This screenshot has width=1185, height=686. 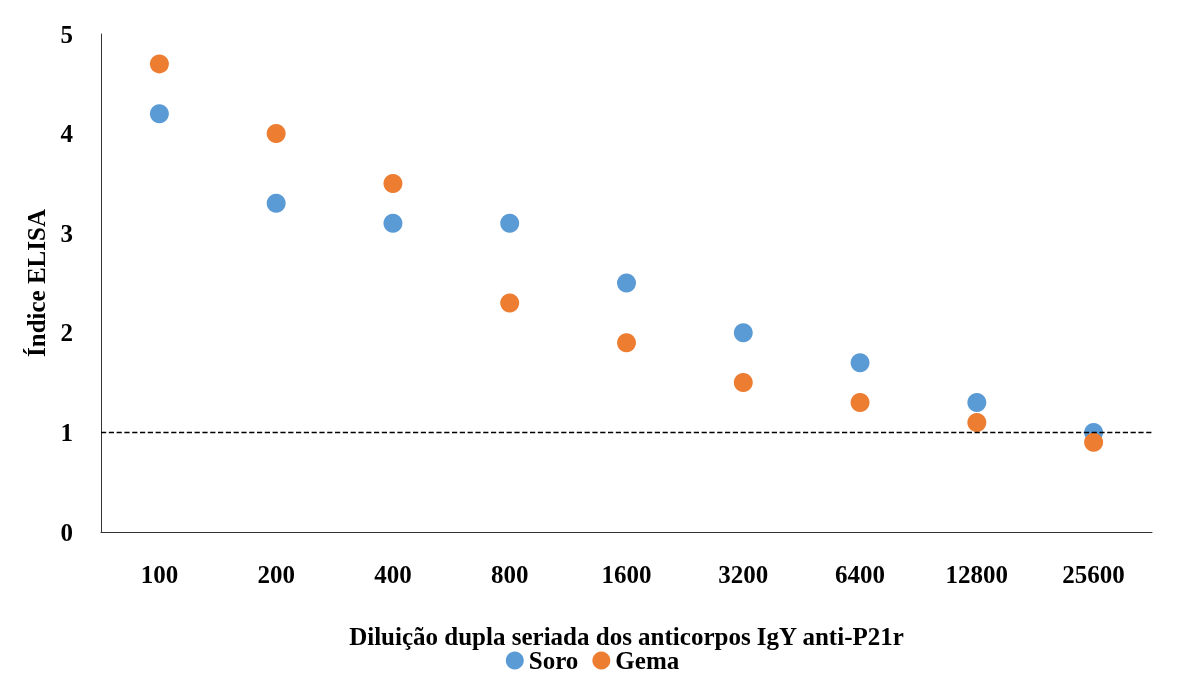 I want to click on y-tick-label: 1, so click(x=66, y=432).